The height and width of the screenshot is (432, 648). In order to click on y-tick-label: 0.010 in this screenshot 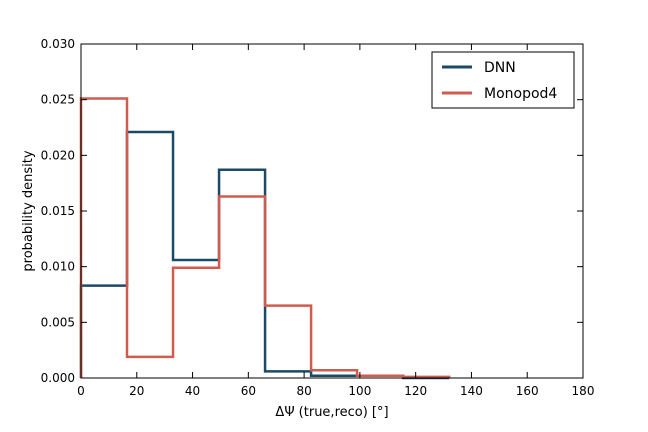, I will do `click(58, 267)`.